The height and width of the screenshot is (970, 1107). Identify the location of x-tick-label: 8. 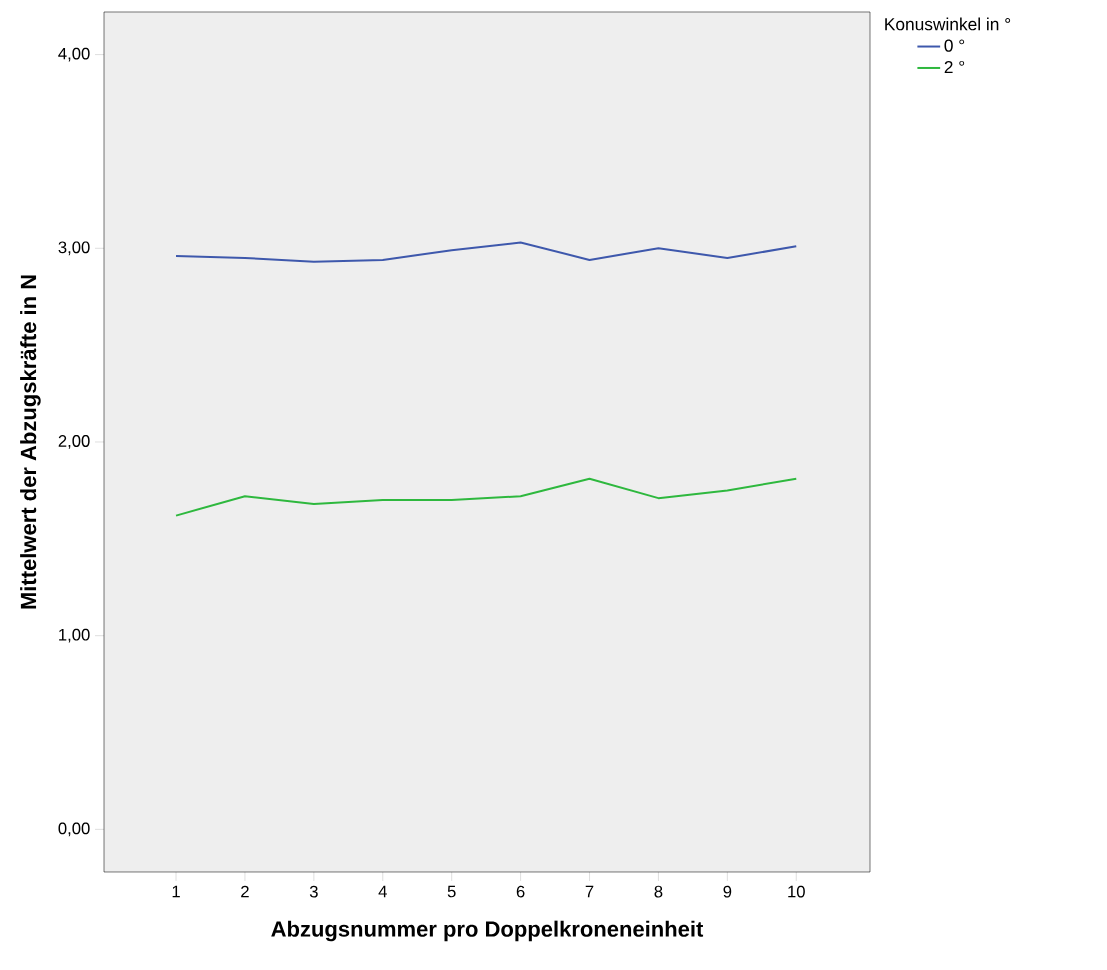
(658, 891).